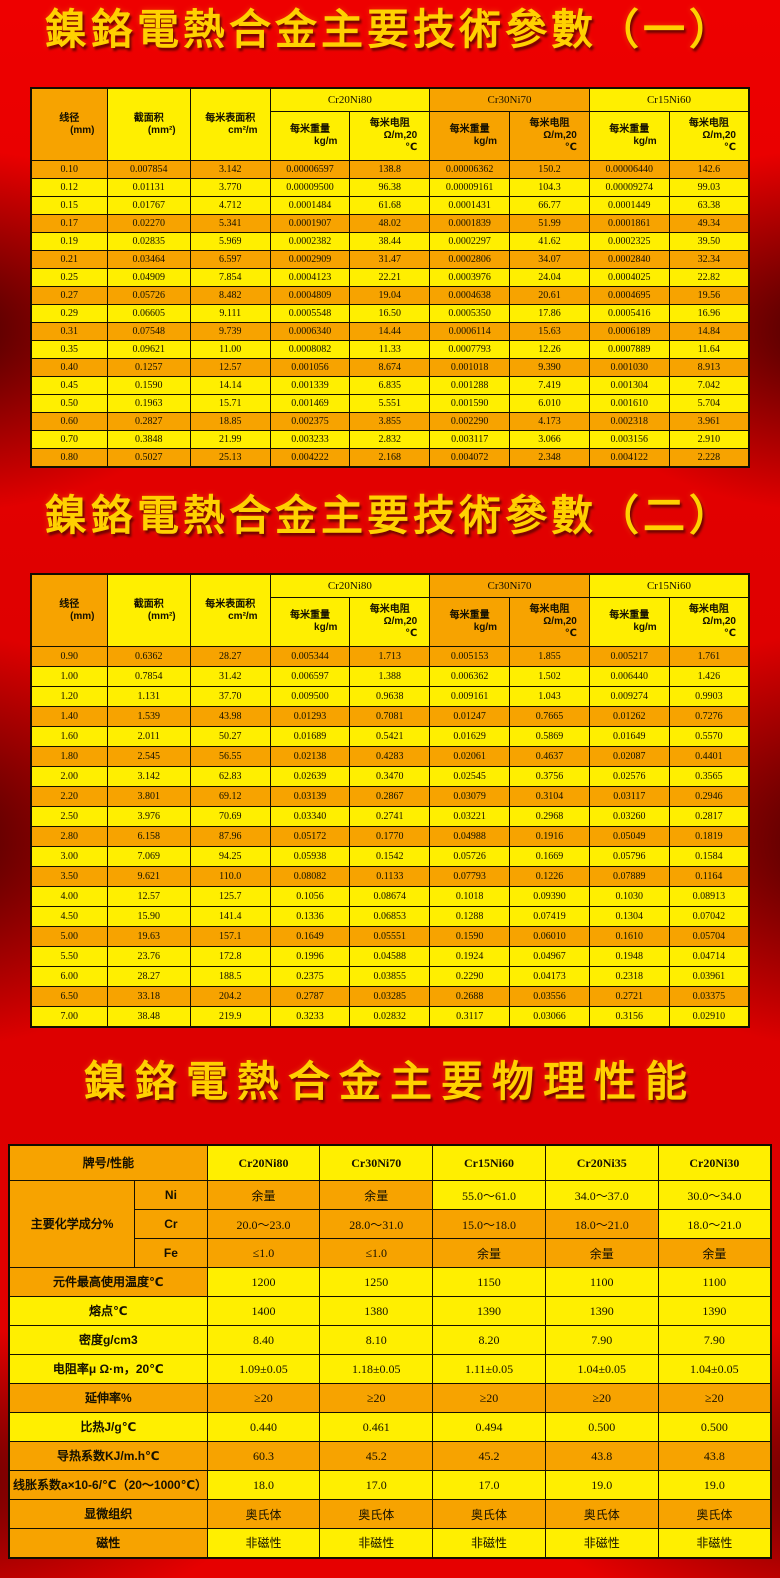 This screenshot has height=1578, width=780. Describe the element at coordinates (108, 1311) in the screenshot. I see `property-row-label: 熔点℃` at that location.